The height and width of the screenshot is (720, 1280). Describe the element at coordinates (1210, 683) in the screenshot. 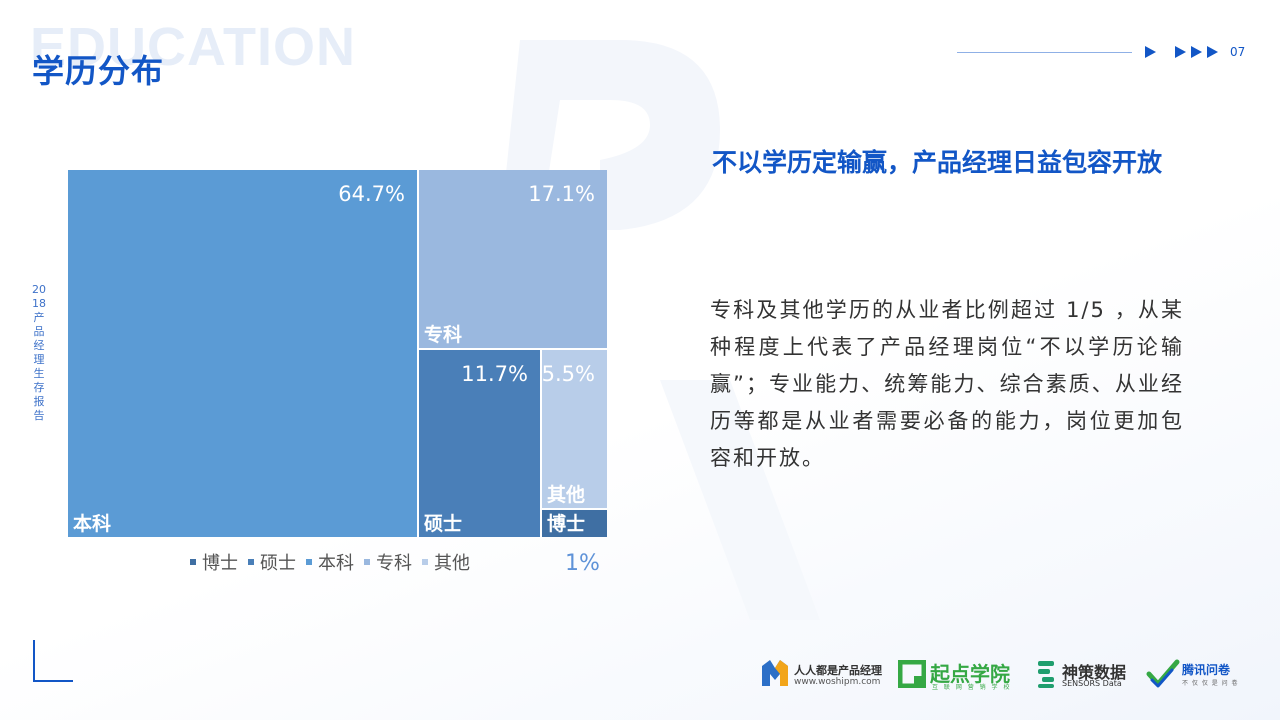

I see `logo-subtitle: 不 仅 仅 是 问 卷` at that location.